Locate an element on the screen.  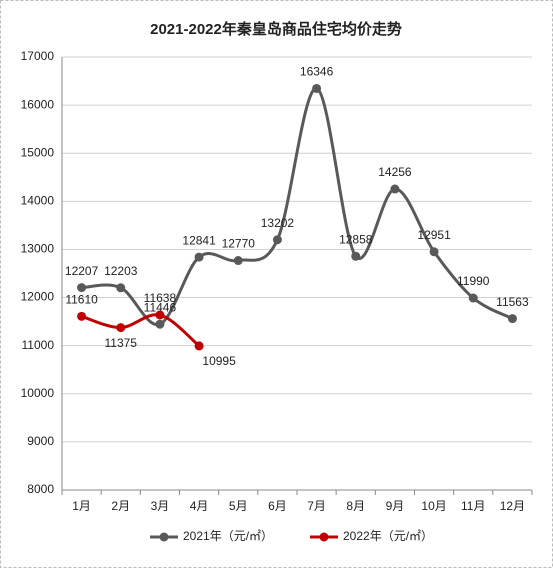
x-tick-label: 11月 is located at coordinates (473, 506).